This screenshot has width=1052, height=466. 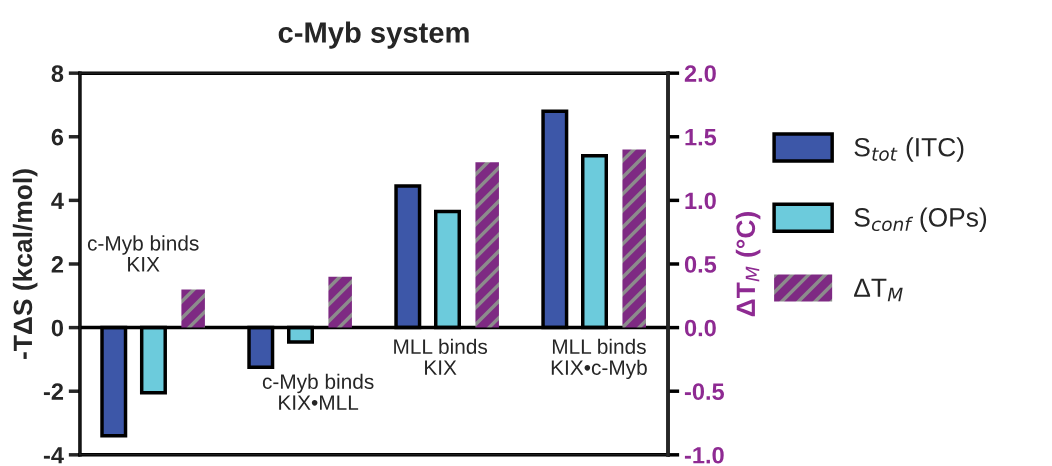 What do you see at coordinates (57, 137) in the screenshot?
I see `y-tick-label: 6` at bounding box center [57, 137].